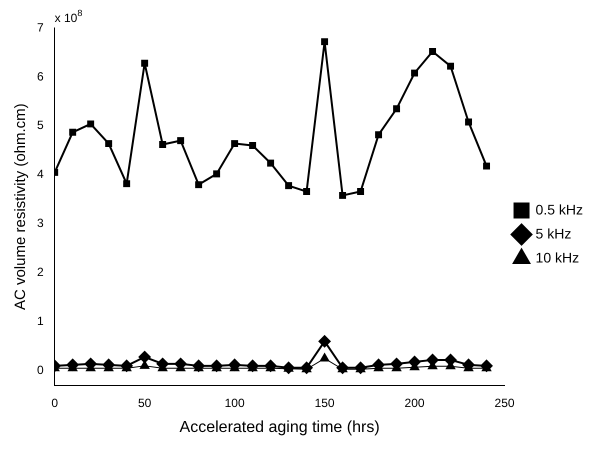  Describe the element at coordinates (234, 403) in the screenshot. I see `x-tick-label: 100` at that location.